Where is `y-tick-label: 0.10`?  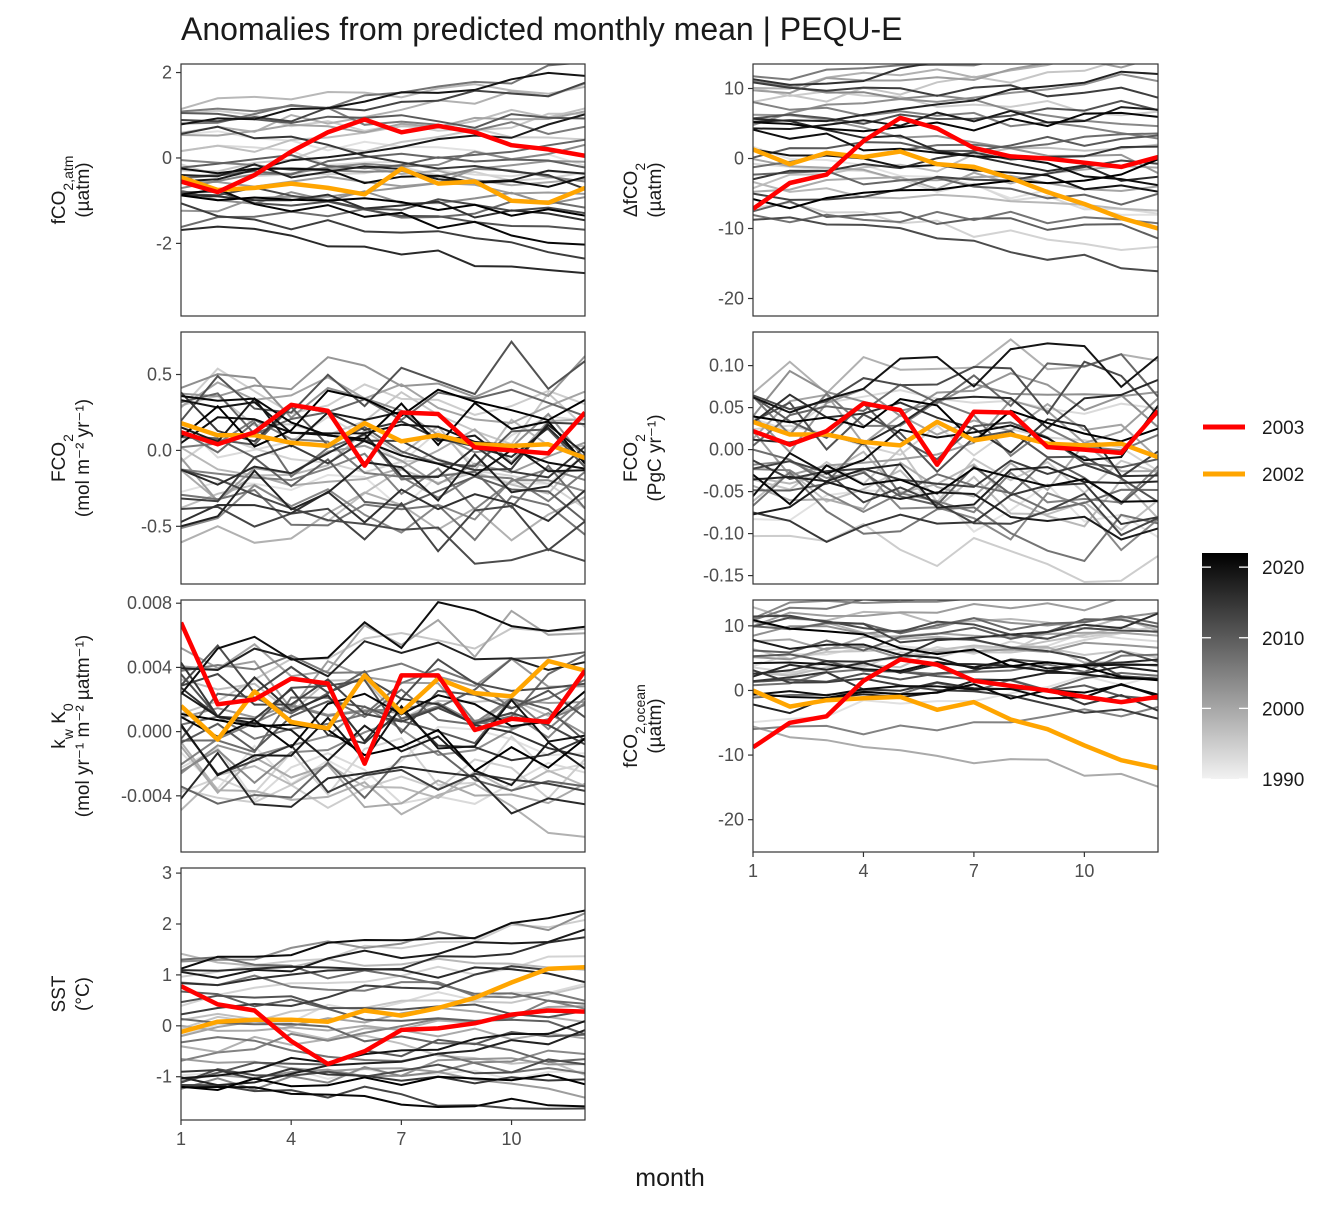
y-tick-label: 0.10 is located at coordinates (726, 366).